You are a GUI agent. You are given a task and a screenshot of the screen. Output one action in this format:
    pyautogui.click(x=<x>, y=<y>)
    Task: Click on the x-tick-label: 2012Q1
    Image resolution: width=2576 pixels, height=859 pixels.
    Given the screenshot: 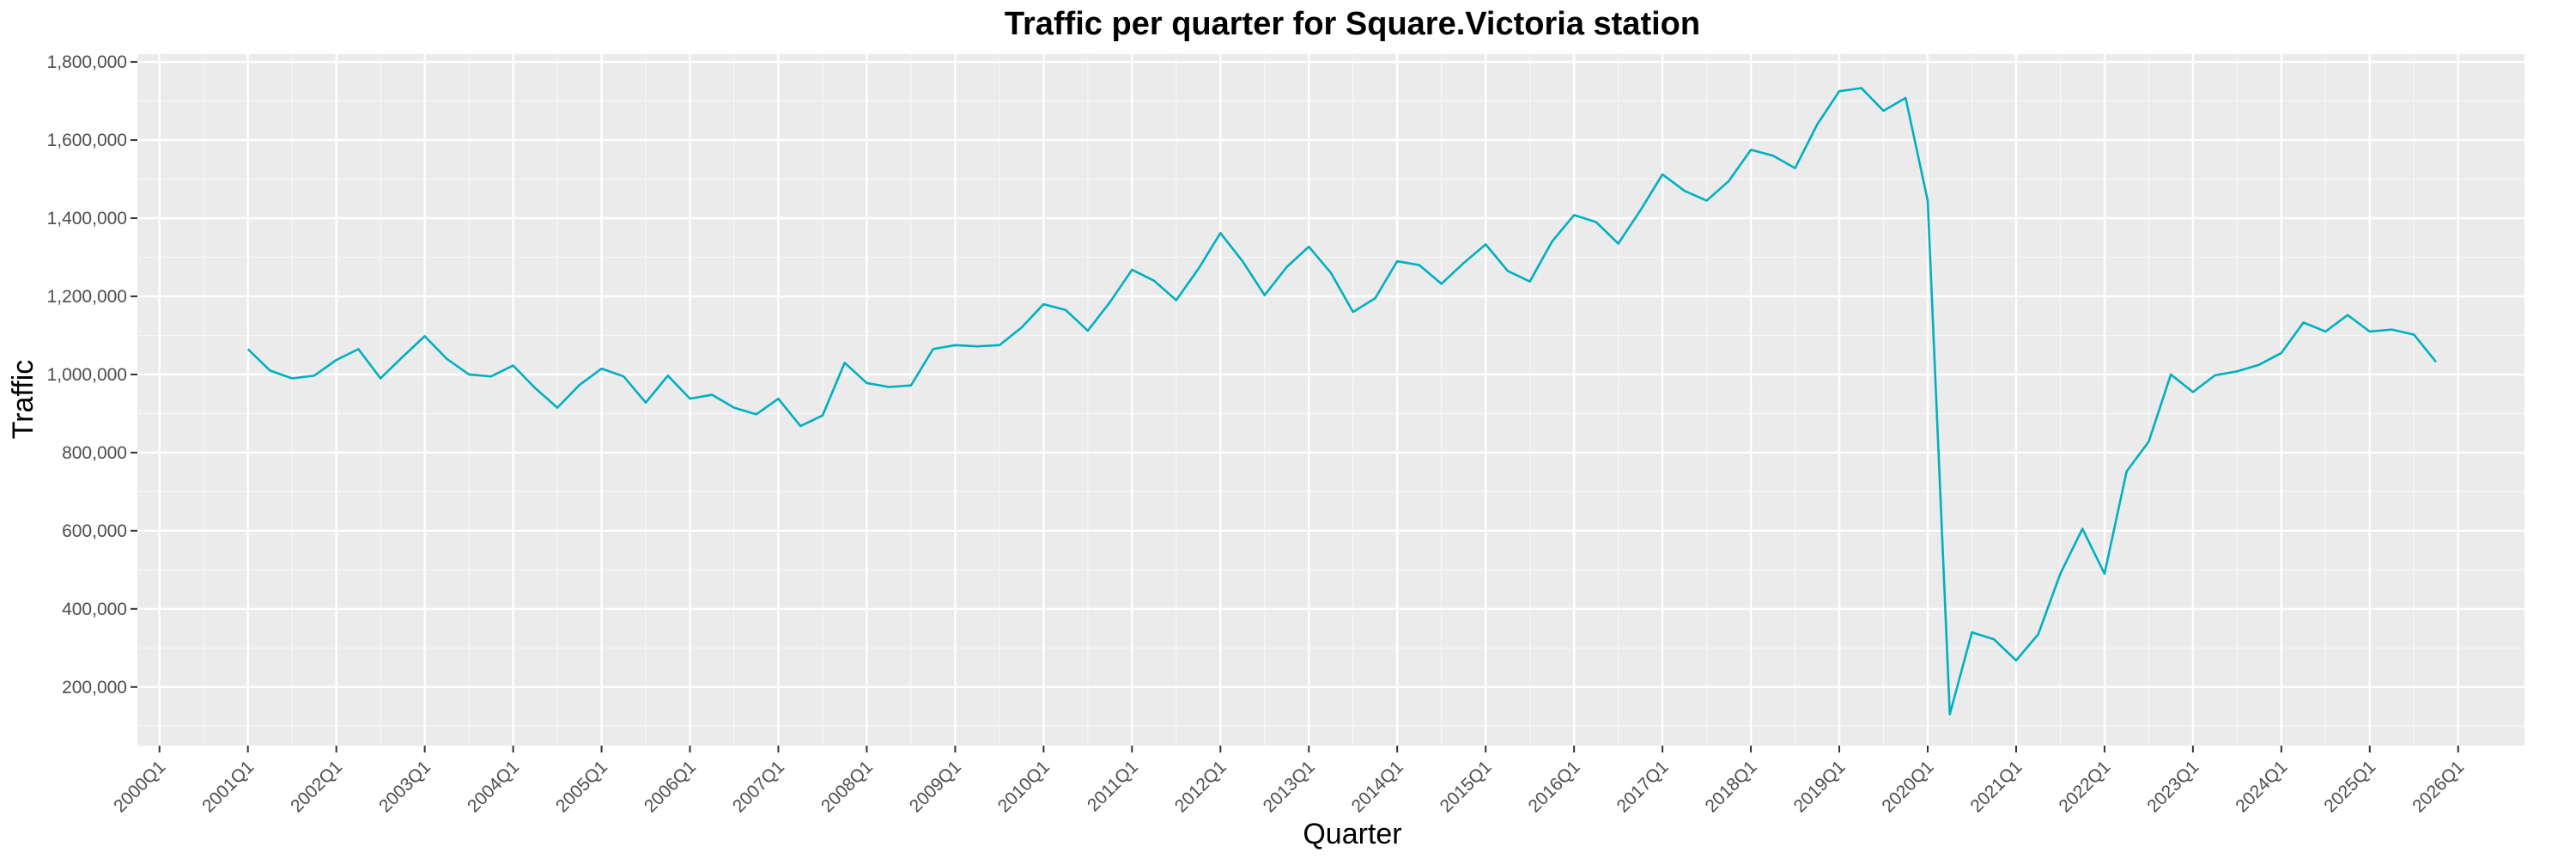 What is the action you would take?
    pyautogui.click(x=1200, y=786)
    